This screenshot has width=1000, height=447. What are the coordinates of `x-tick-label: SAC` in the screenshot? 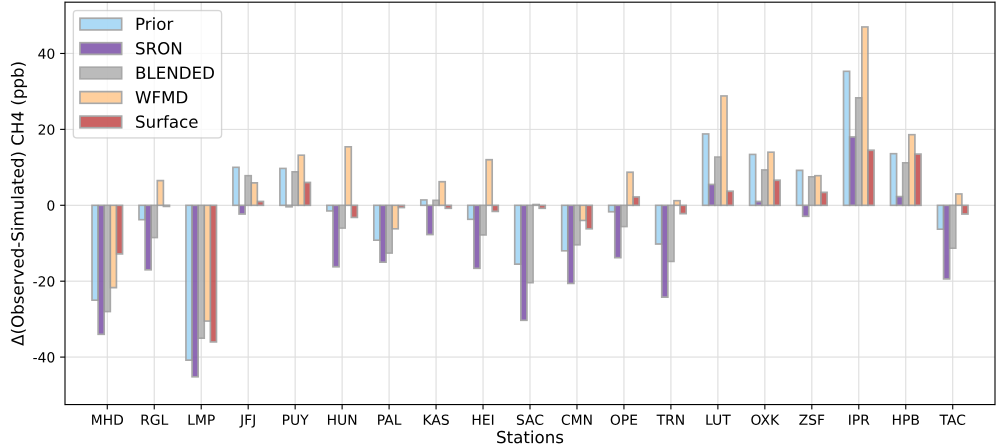 It's located at (530, 420).